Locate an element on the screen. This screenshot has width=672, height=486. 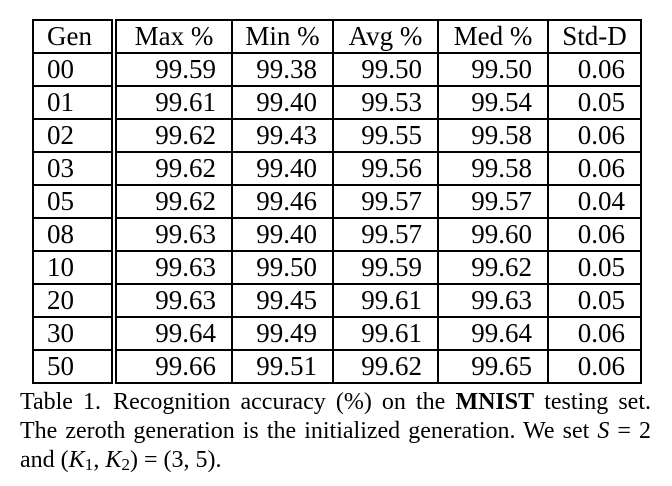
caption-text-segment: = 2 is located at coordinates (630, 431).